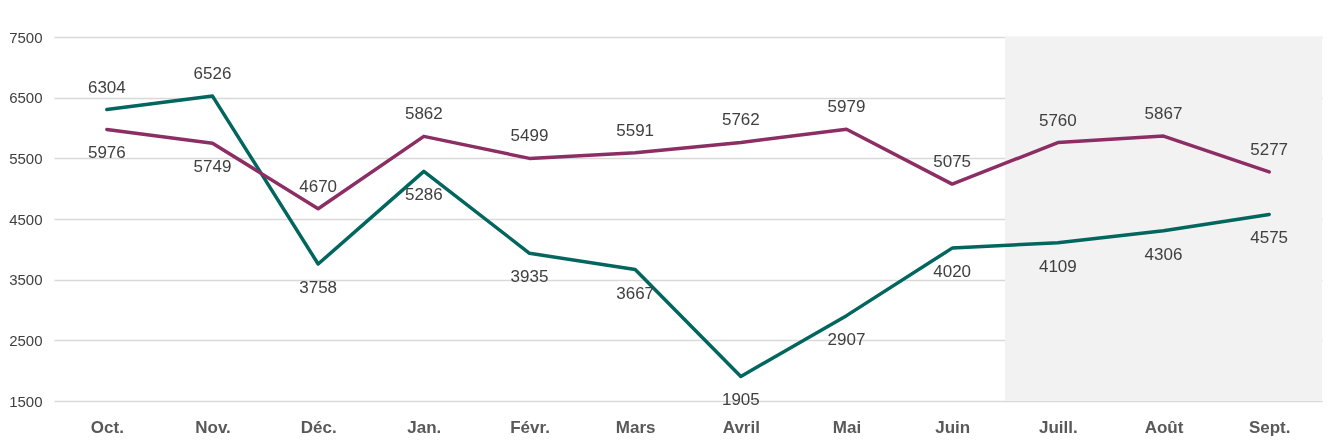 Image resolution: width=1334 pixels, height=443 pixels. I want to click on y-tick-label: 3500, so click(26, 280).